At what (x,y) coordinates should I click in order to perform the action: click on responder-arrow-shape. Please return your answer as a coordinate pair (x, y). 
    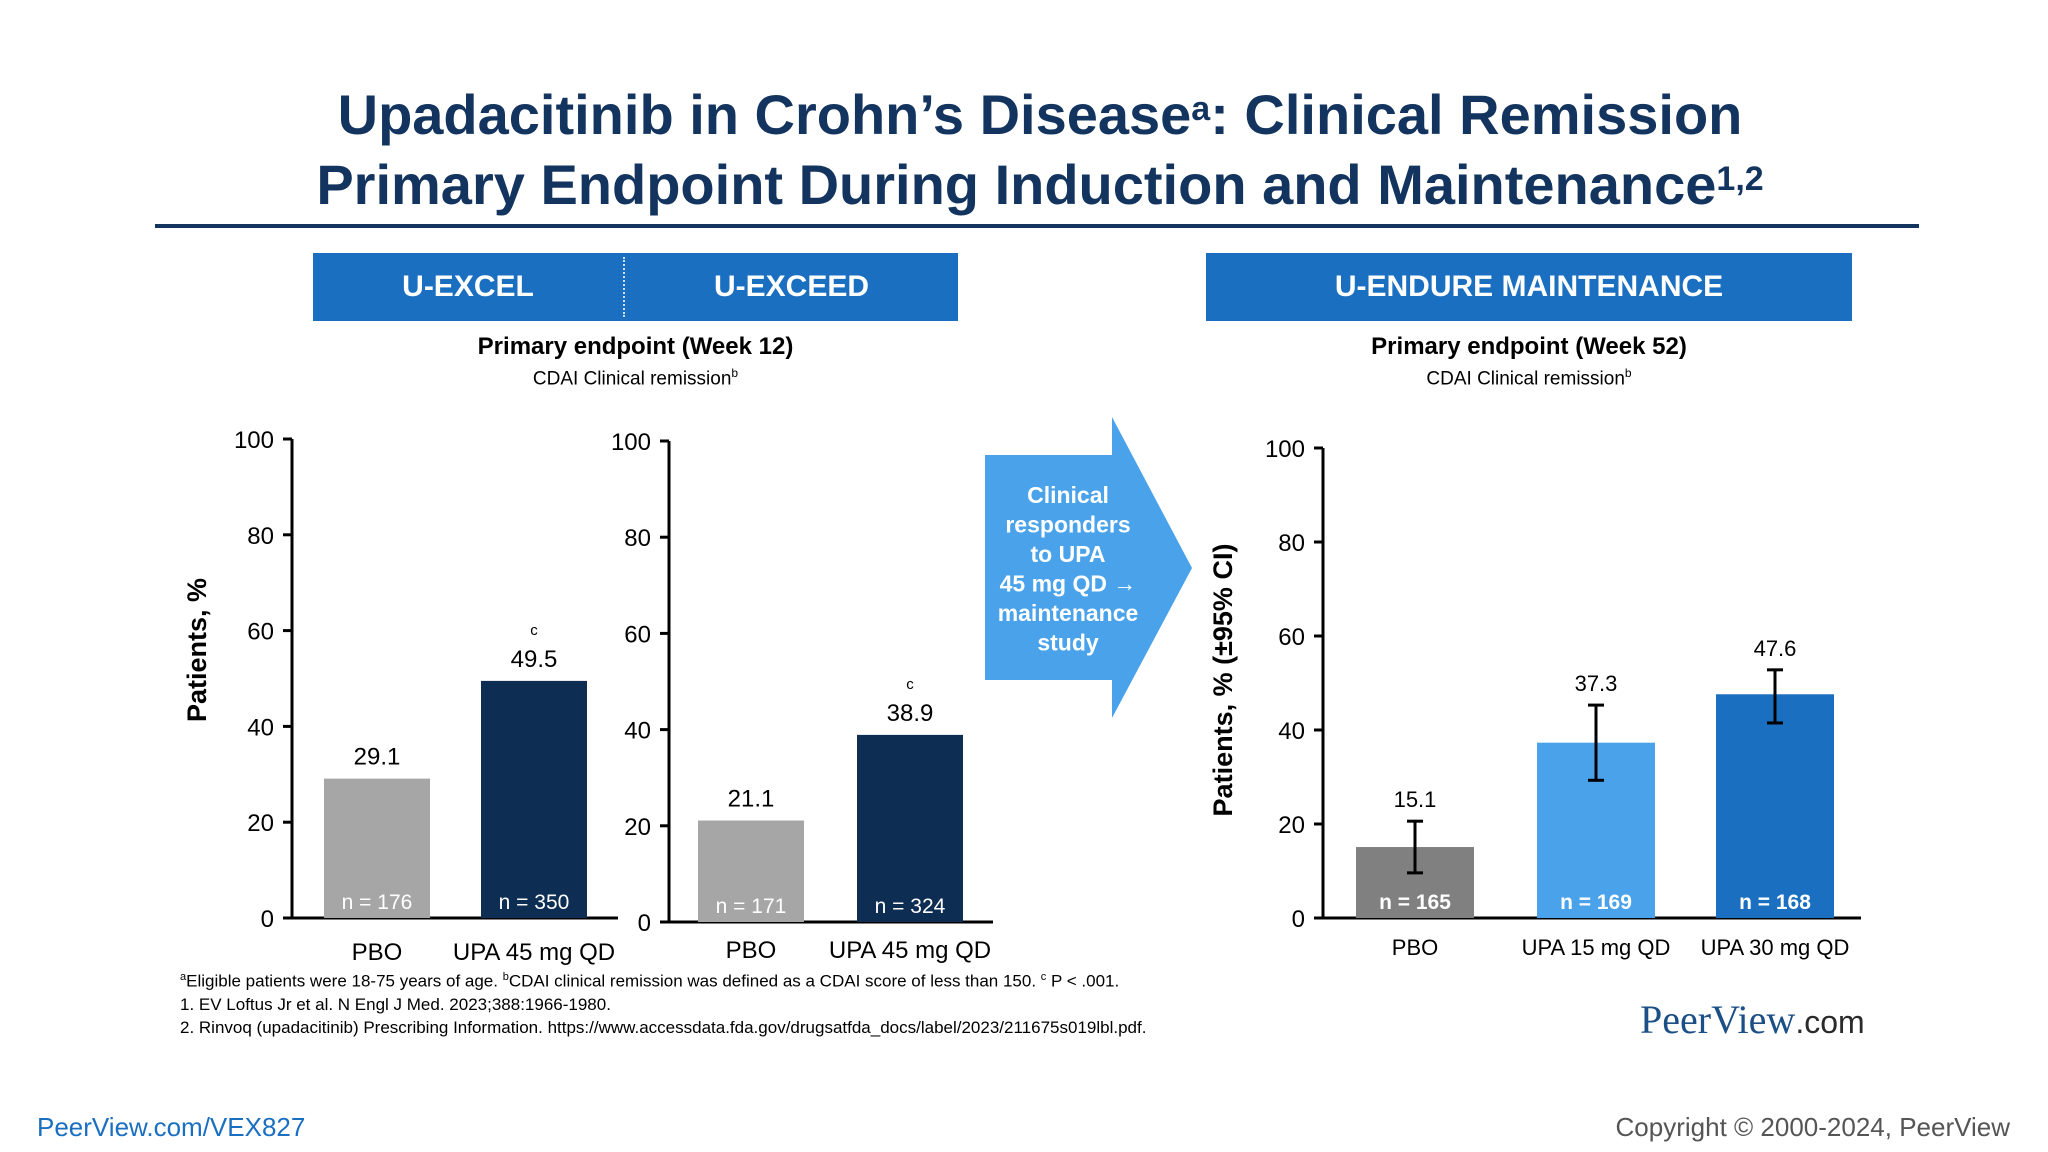
    Looking at the image, I should click on (1088, 567).